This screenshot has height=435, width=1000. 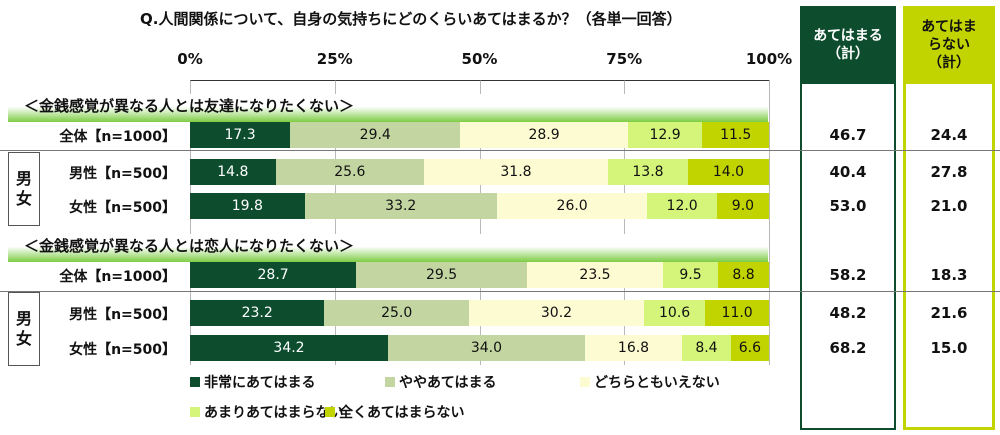 I want to click on not-apply-total-value: 18.3, so click(x=949, y=275).